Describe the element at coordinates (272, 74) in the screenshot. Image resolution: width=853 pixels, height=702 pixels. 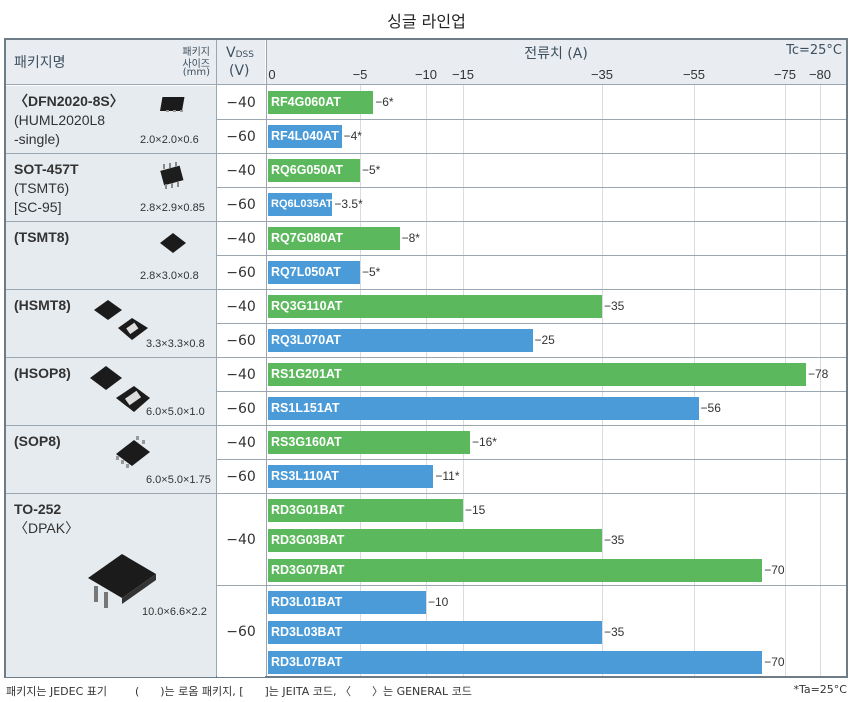
I see `x-tick-label: 0` at that location.